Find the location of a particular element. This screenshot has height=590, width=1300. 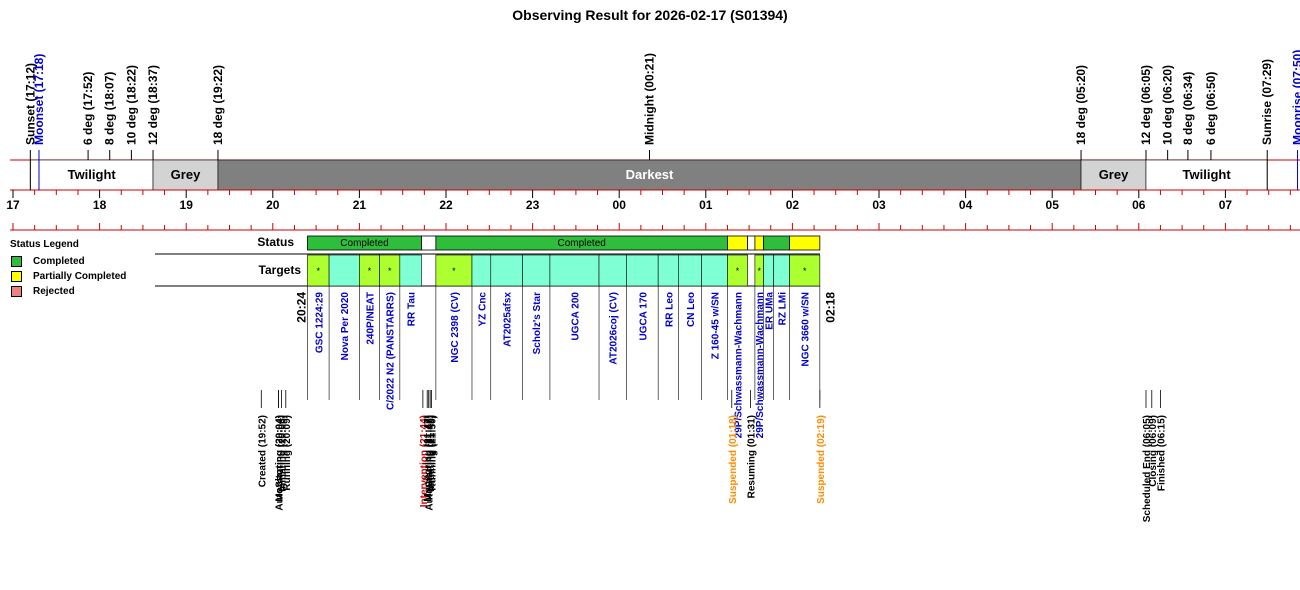

legend-item-rejected: Rejected is located at coordinates (82, 291).